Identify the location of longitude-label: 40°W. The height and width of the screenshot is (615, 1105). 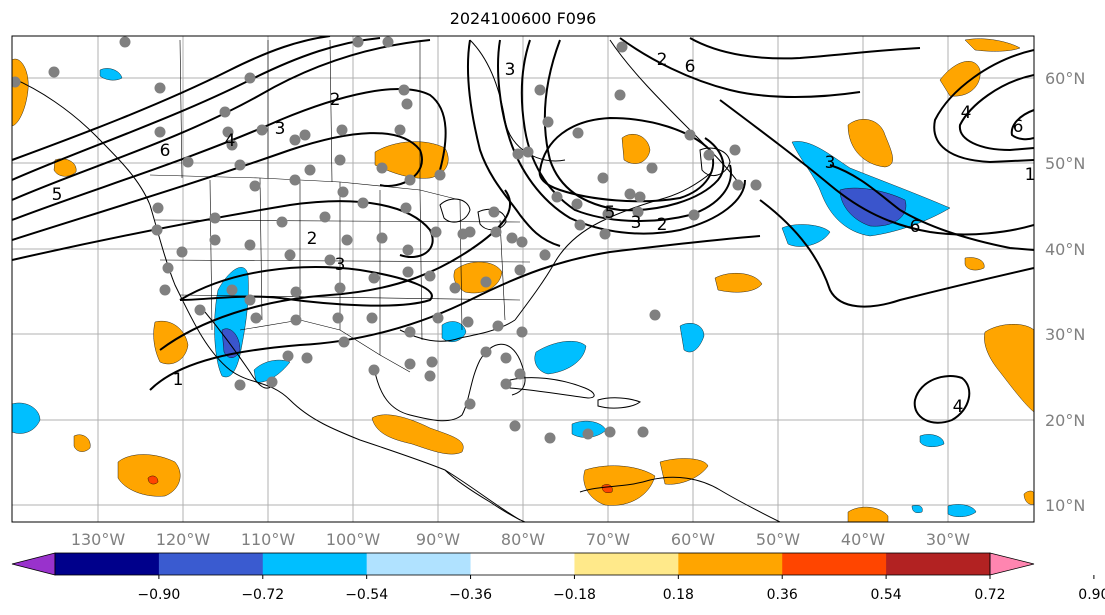
(863, 539).